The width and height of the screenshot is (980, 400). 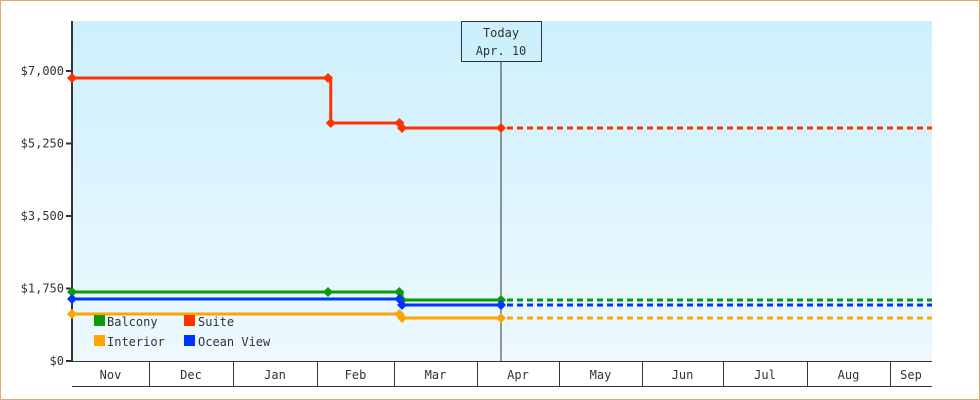 I want to click on ocean-view-swatch-icon, so click(x=189, y=340).